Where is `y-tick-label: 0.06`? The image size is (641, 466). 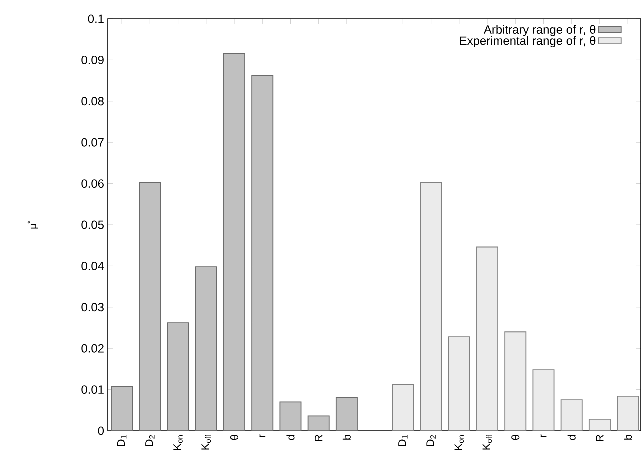 y-tick-label: 0.06 is located at coordinates (93, 184).